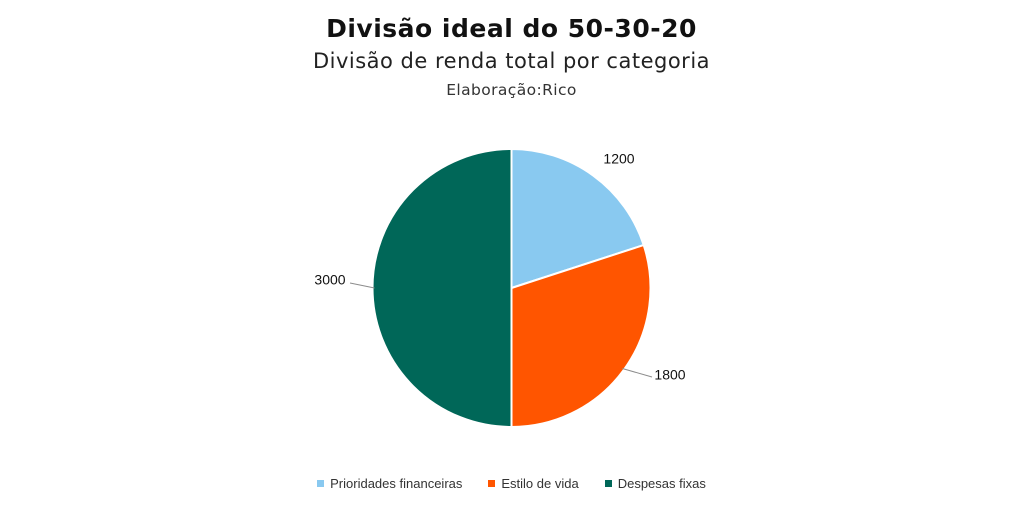 The height and width of the screenshot is (509, 1023). Describe the element at coordinates (501, 330) in the screenshot. I see `leader-lines` at that location.